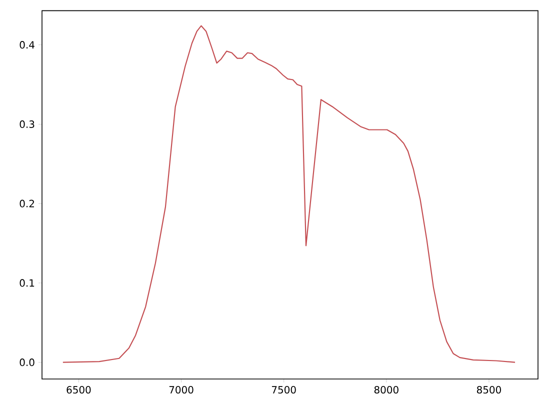  I want to click on x-tick-label: 7500, so click(284, 390).